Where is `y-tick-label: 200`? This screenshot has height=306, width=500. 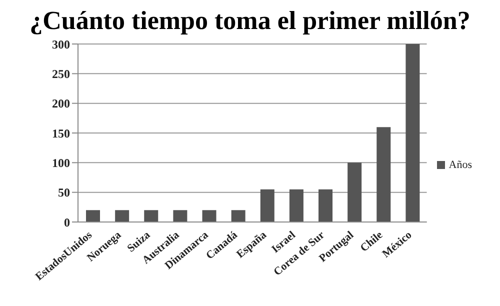
y-tick-label: 200 is located at coordinates (61, 103).